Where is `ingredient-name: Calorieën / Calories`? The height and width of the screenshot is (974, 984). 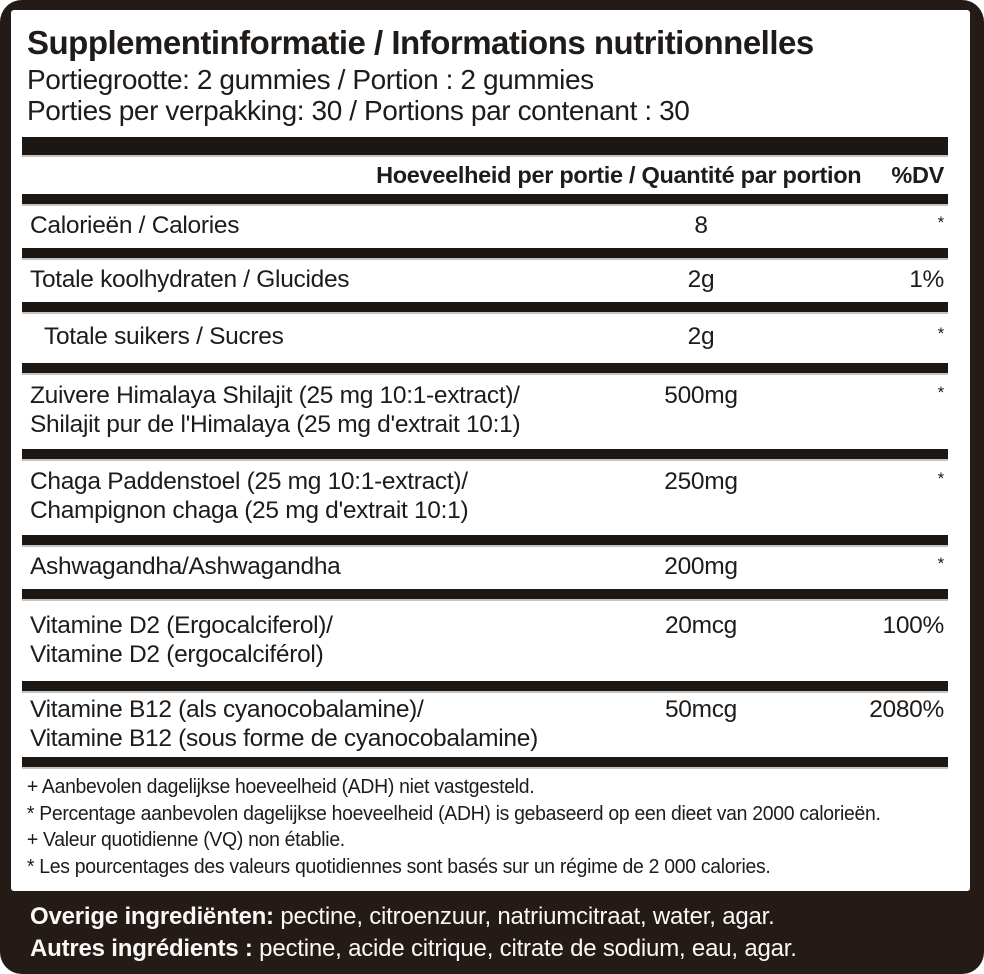
ingredient-name: Calorieën / Calories is located at coordinates (135, 225).